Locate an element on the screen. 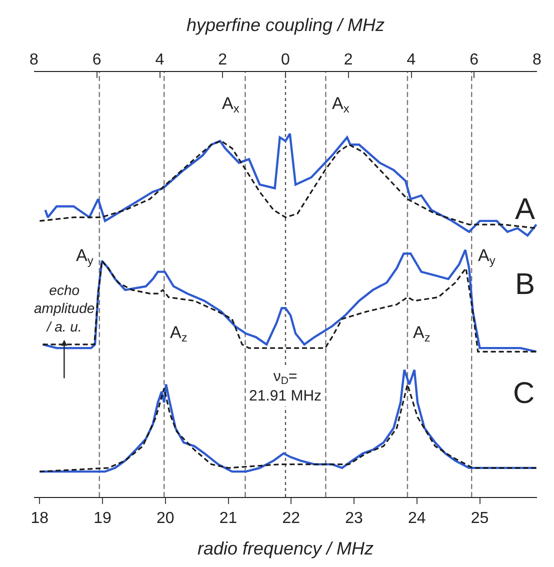  x-axis-title: radio frequency / MHz is located at coordinates (285, 548).